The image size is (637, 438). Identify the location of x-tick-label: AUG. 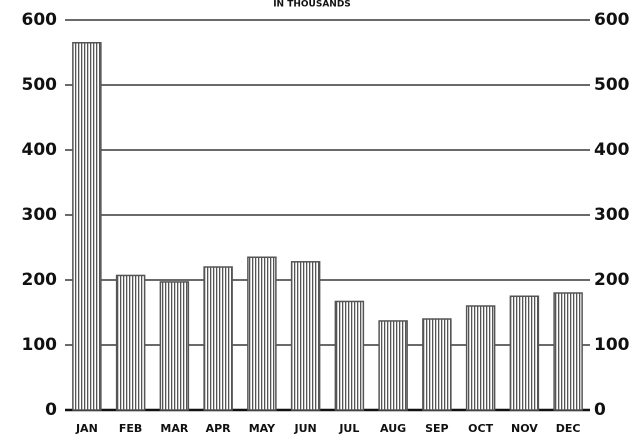
(393, 428).